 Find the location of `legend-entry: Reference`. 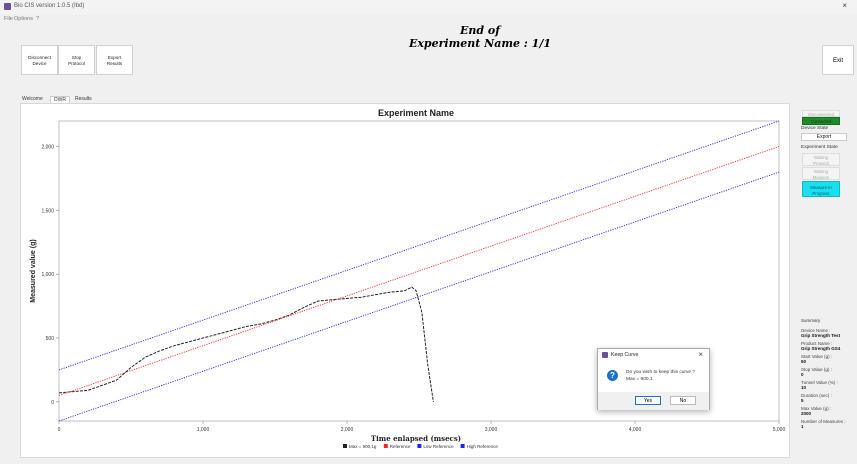

legend-entry: Reference is located at coordinates (400, 446).